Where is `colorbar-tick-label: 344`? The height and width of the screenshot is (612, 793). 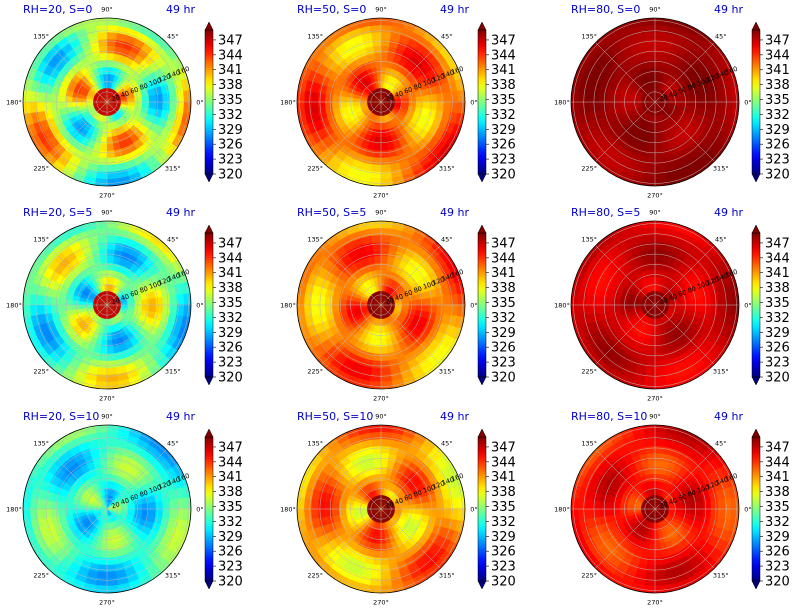 colorbar-tick-label: 344 is located at coordinates (230, 258).